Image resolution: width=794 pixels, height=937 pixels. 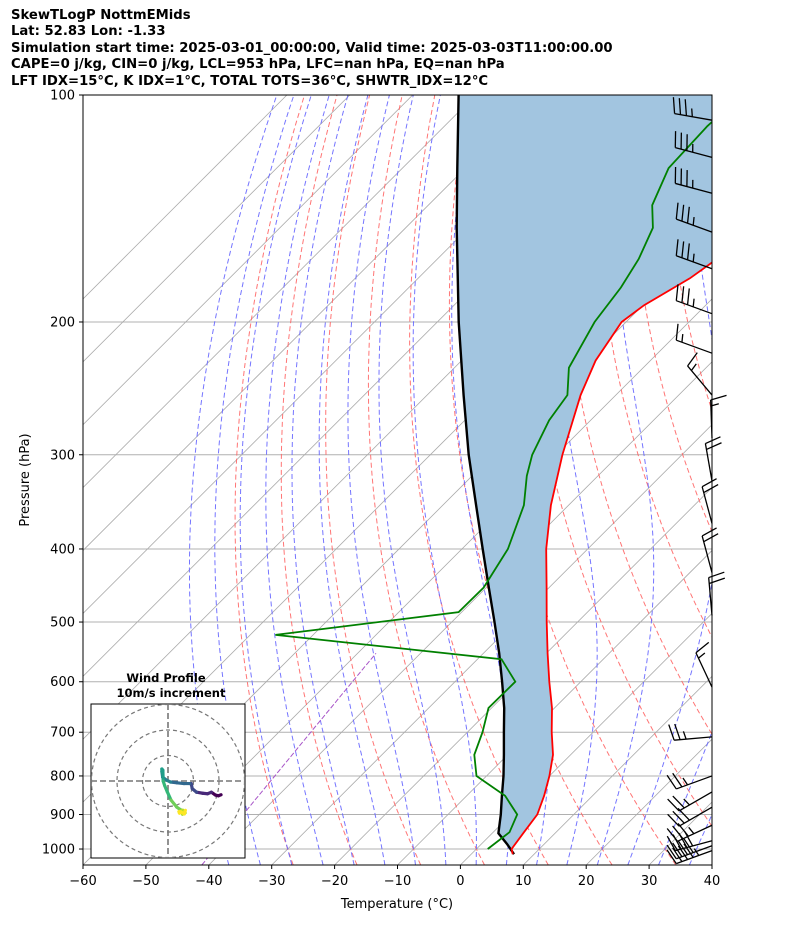 What do you see at coordinates (171, 693) in the screenshot?
I see `hodograph-subtitle: 10m/s increment` at bounding box center [171, 693].